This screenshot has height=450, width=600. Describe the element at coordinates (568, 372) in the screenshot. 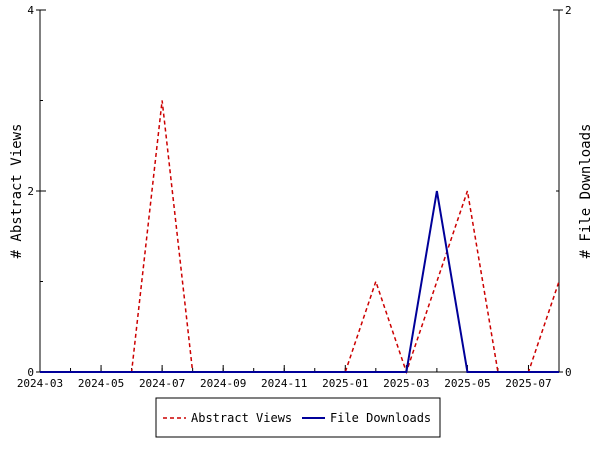

I see `right-tick-label: 0` at that location.